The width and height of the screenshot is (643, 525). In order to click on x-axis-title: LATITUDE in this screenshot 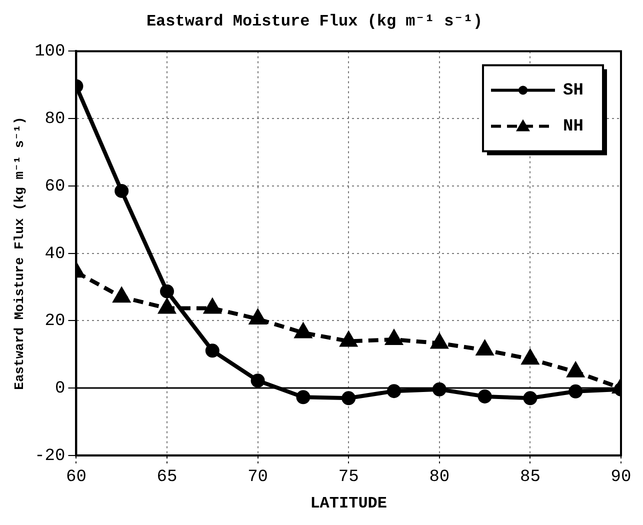, I will do `click(349, 503)`.